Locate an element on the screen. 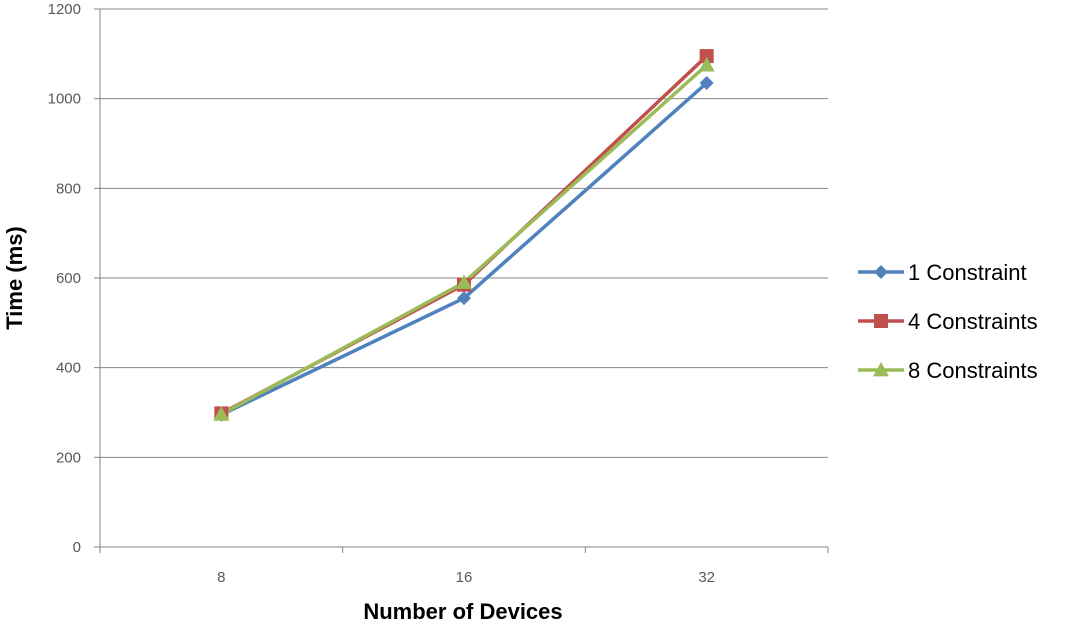  y-tick-label: 200 is located at coordinates (68, 457).